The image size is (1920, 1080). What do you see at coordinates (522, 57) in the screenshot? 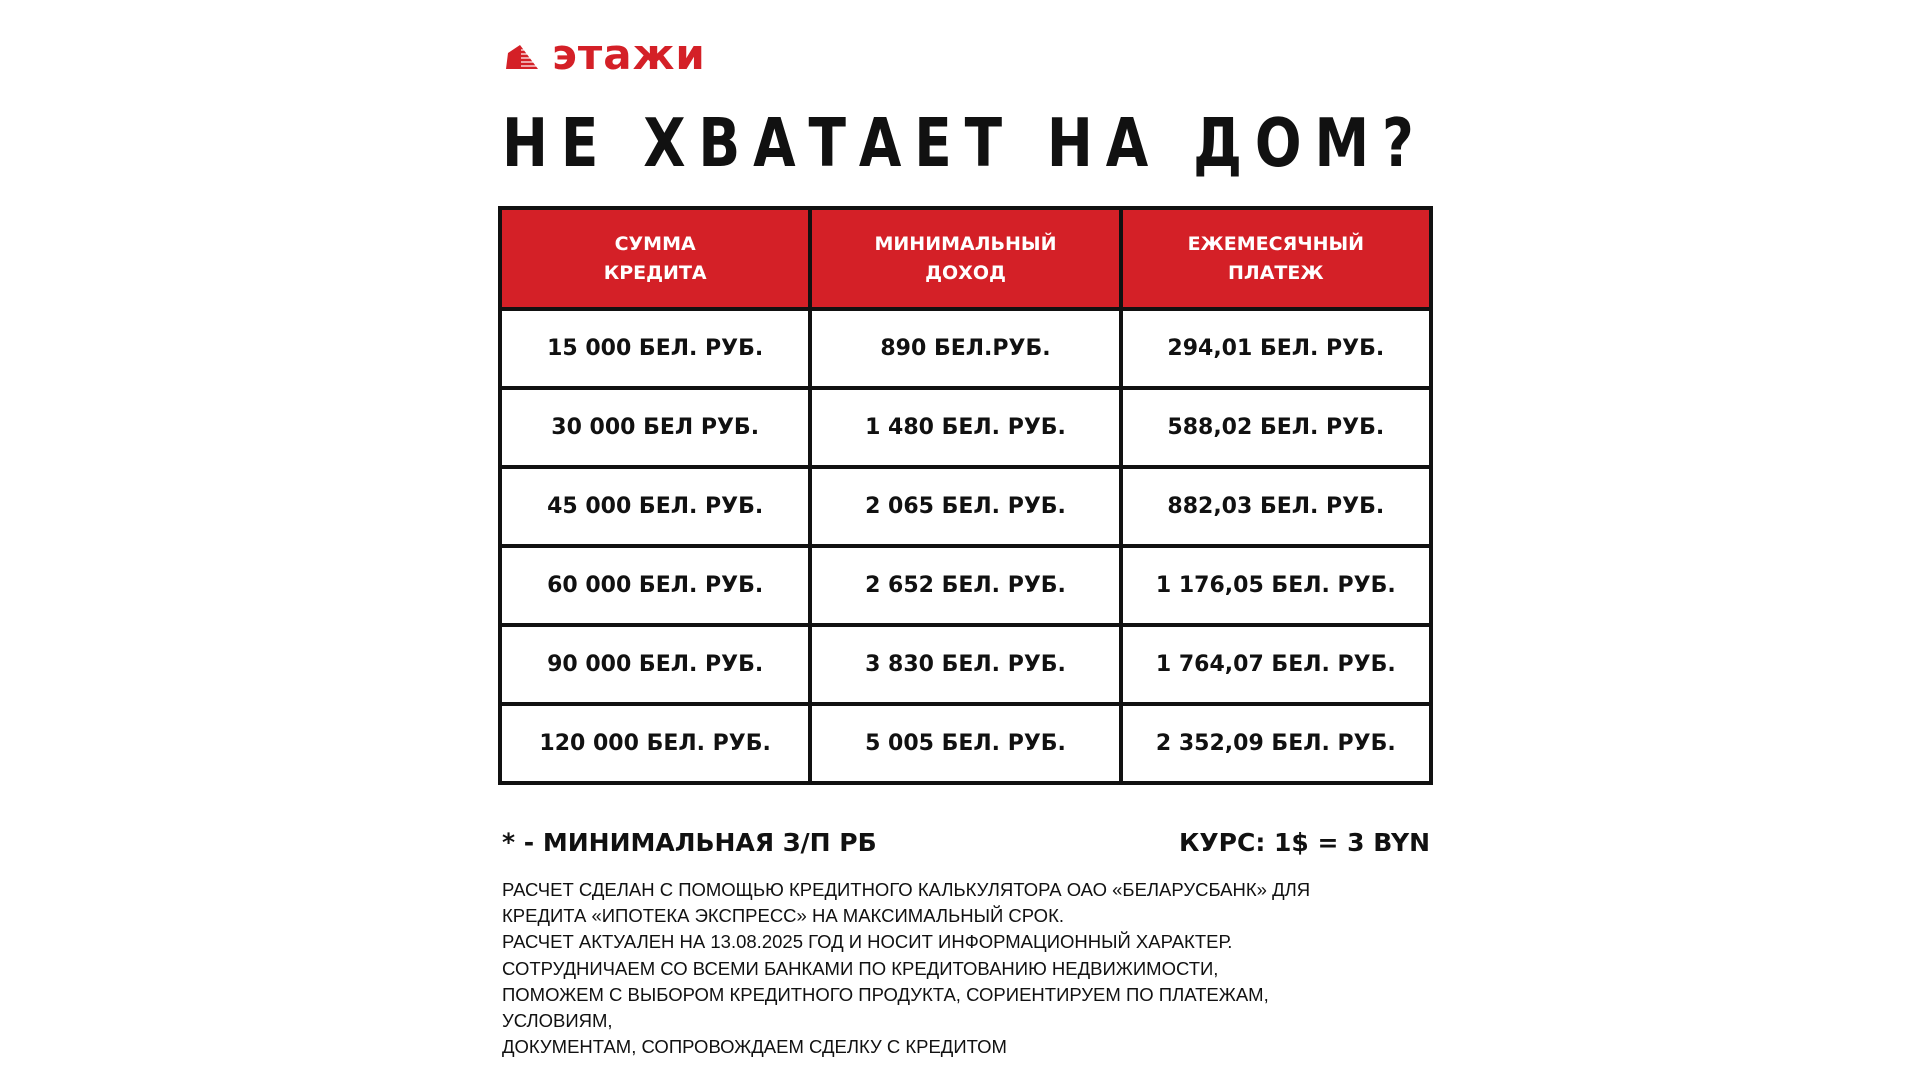
I see `building-icon` at bounding box center [522, 57].